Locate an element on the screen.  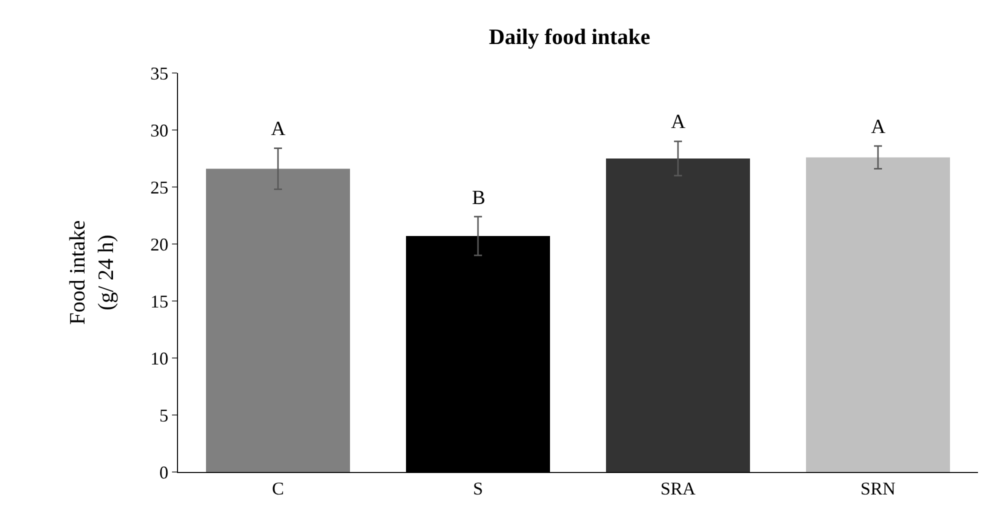
y-tick-label: 10 is located at coordinates (159, 358).